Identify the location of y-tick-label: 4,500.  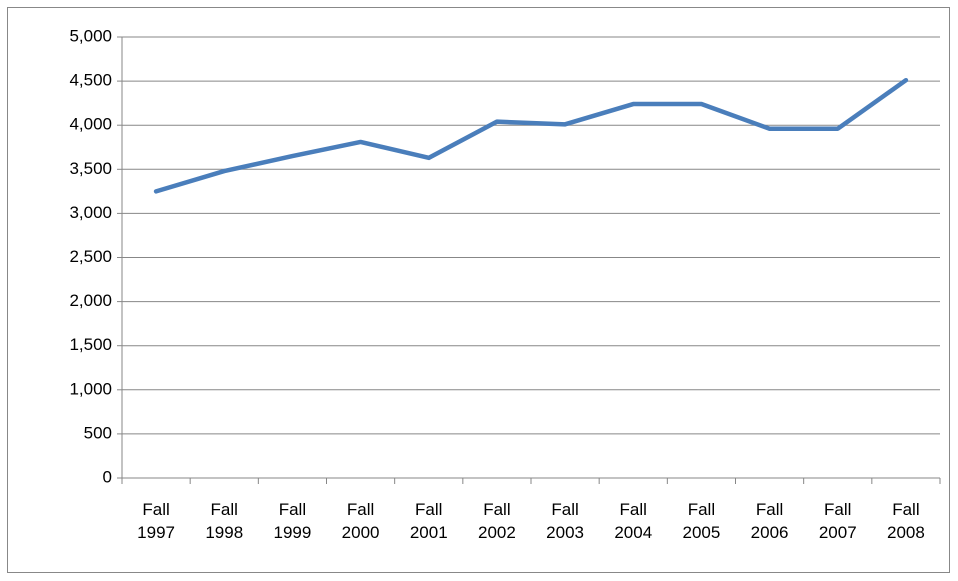
(90, 80).